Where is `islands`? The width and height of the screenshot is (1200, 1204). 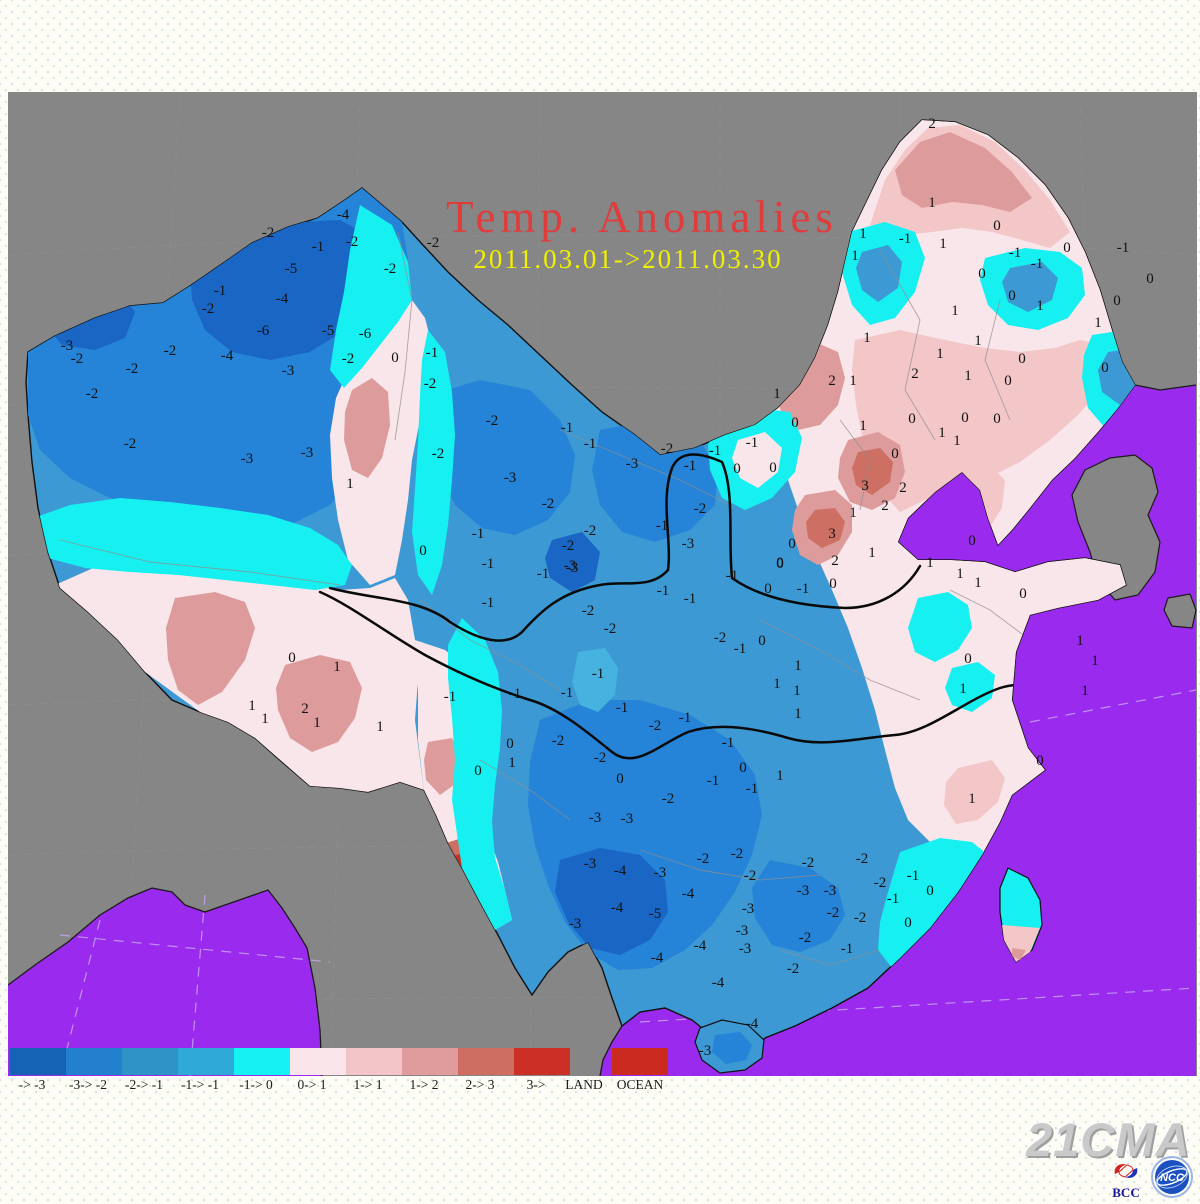 islands is located at coordinates (868, 970).